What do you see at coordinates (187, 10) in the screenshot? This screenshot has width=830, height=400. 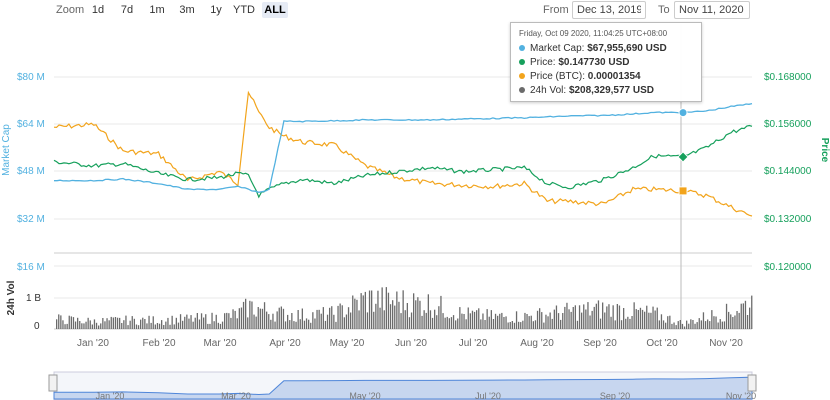 I see `zoom-3m-button: 3m` at bounding box center [187, 10].